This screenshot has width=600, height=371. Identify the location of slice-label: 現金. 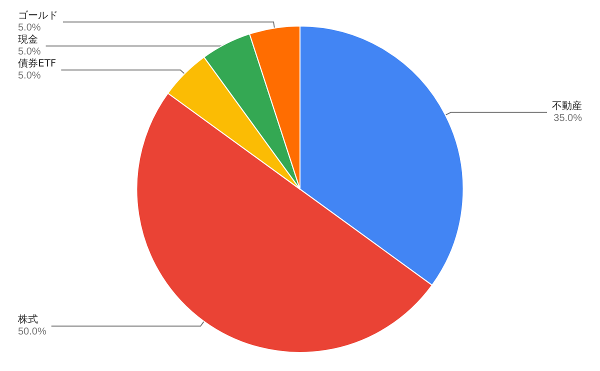
(28, 40).